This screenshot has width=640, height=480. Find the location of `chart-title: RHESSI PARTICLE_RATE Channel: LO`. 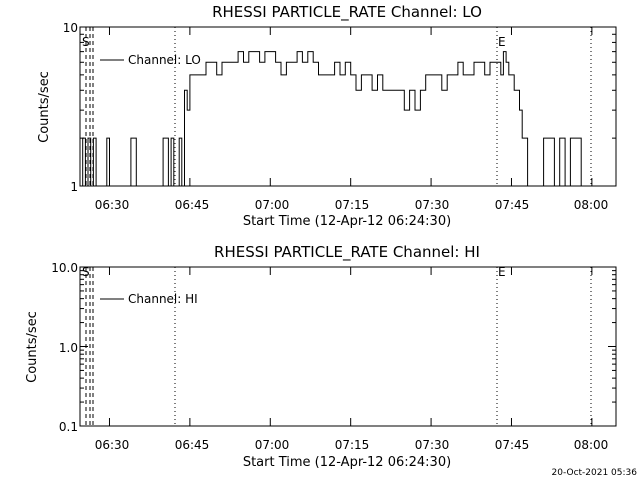

chart-title: RHESSI PARTICLE_RATE Channel: LO is located at coordinates (347, 12).